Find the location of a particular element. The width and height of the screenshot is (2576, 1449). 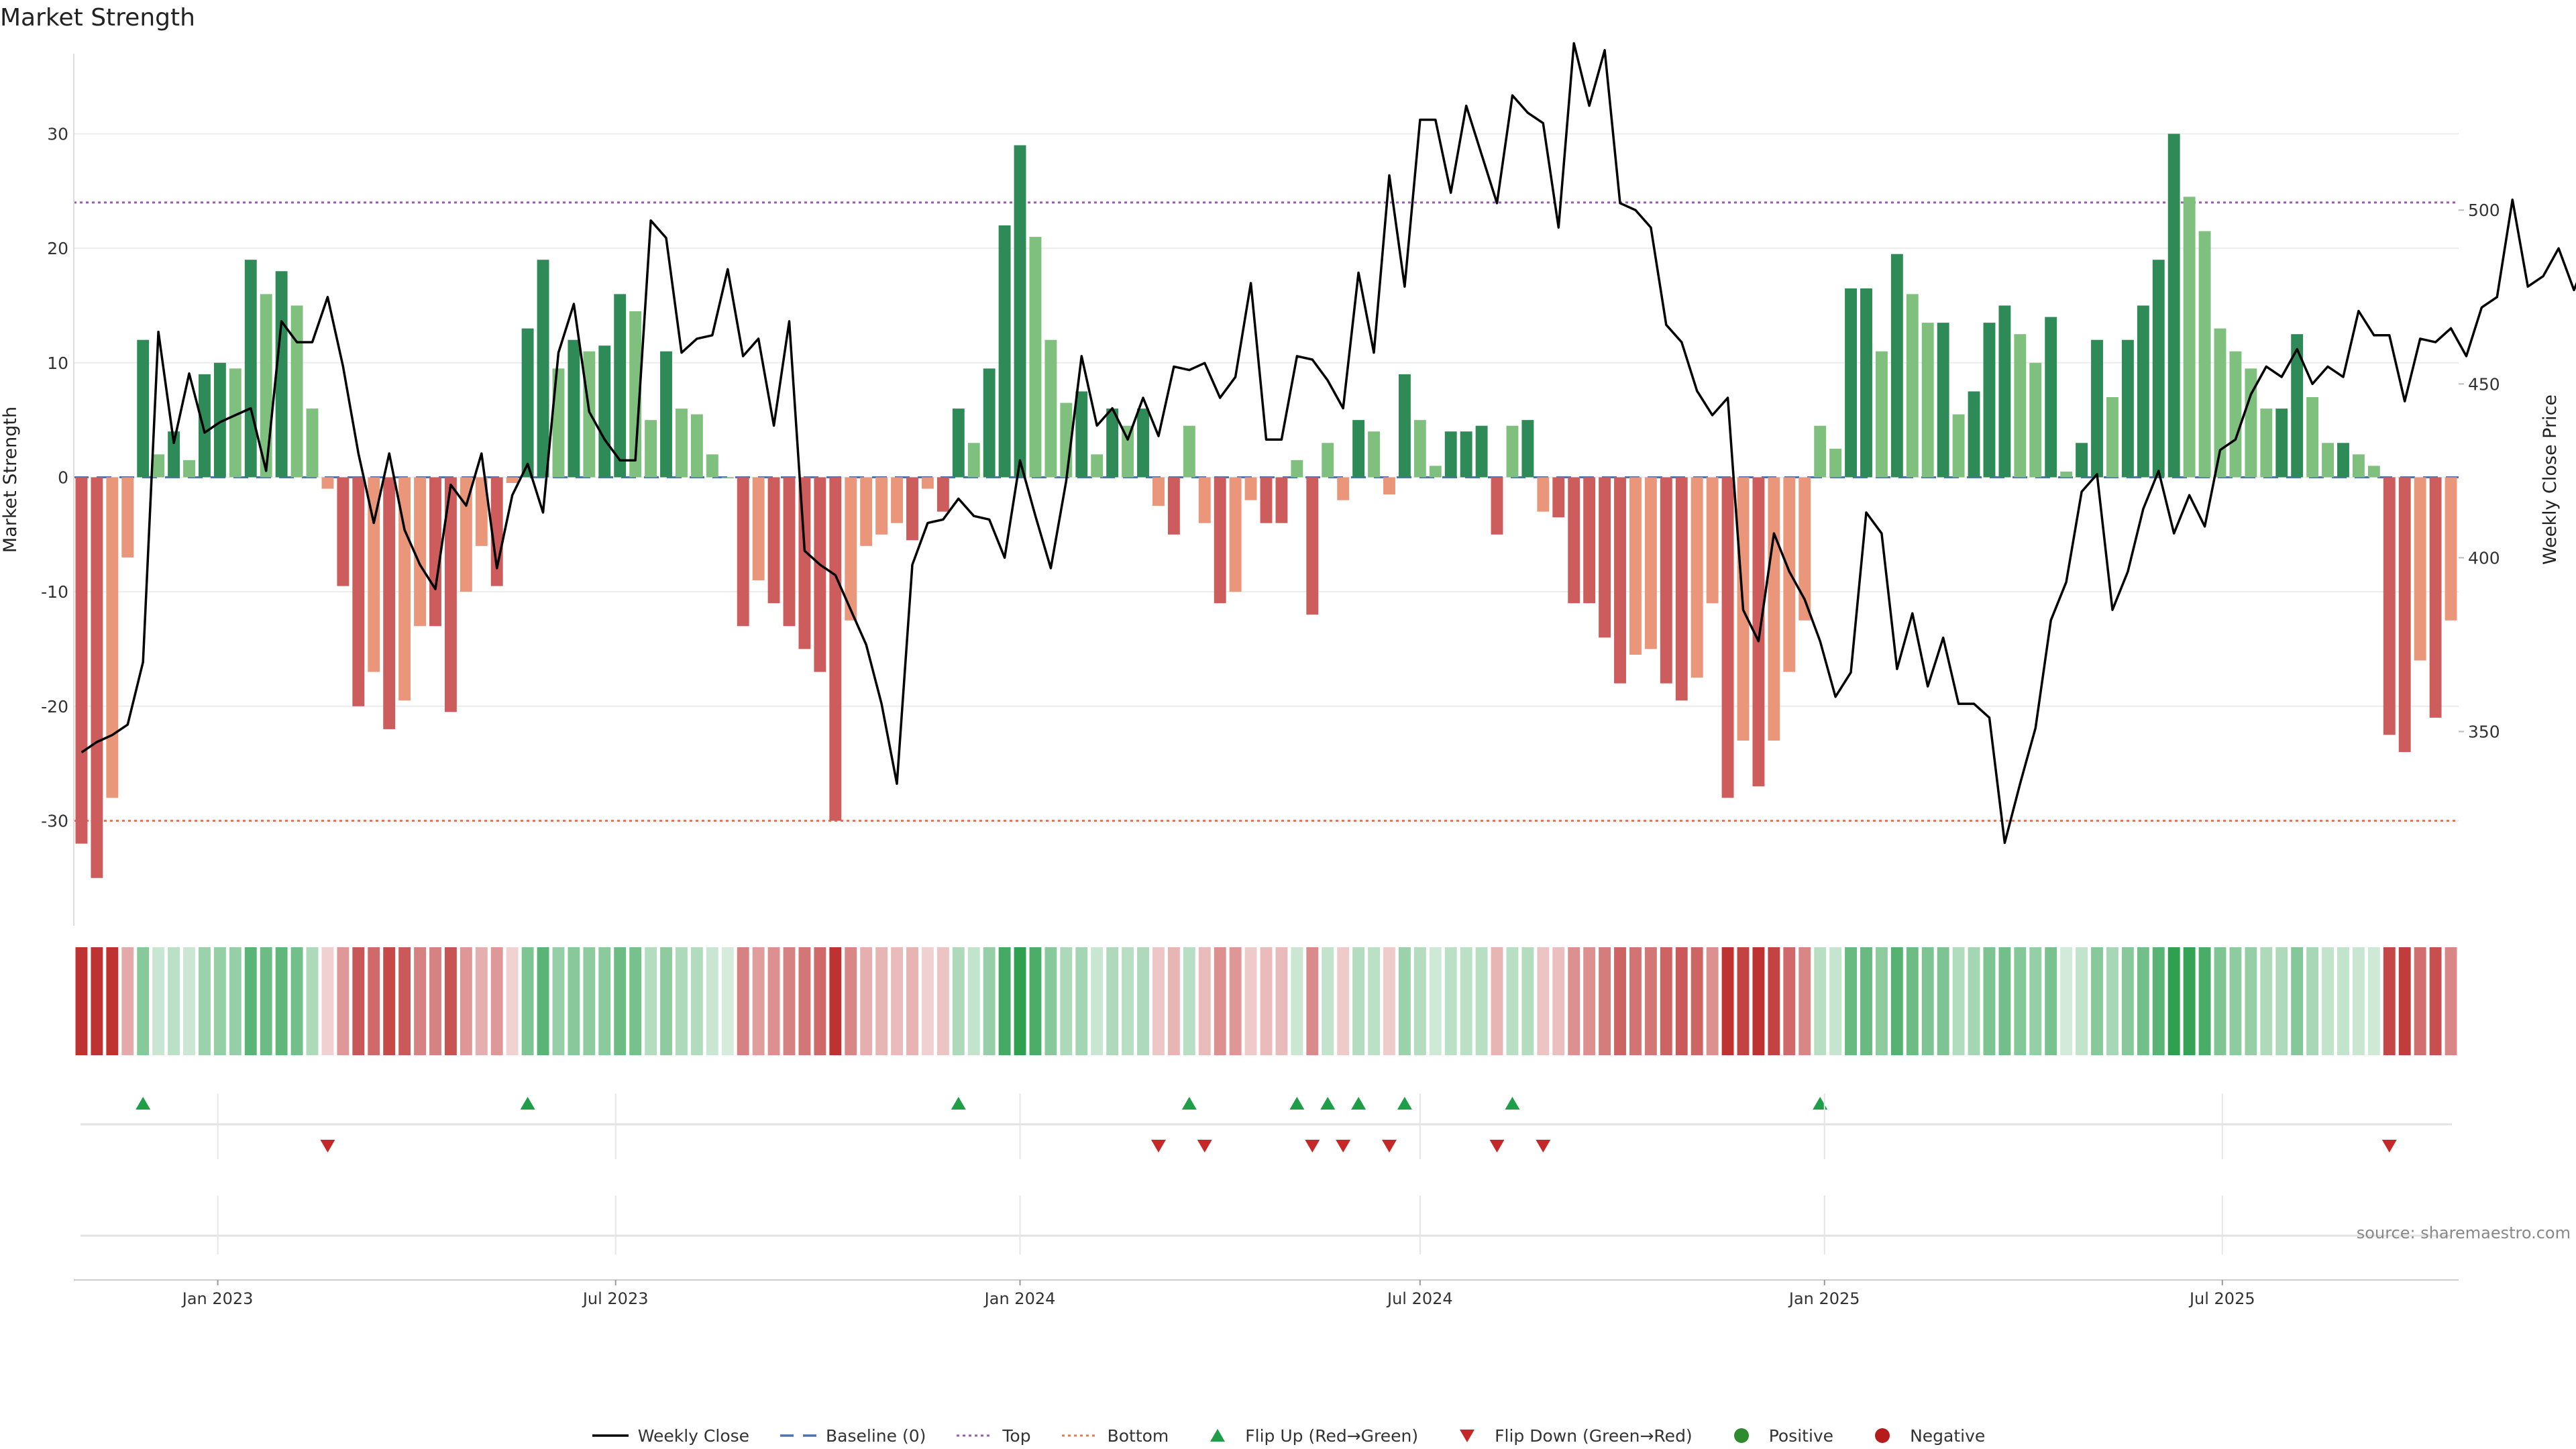

legend-item: Weekly Close is located at coordinates (670, 1436).